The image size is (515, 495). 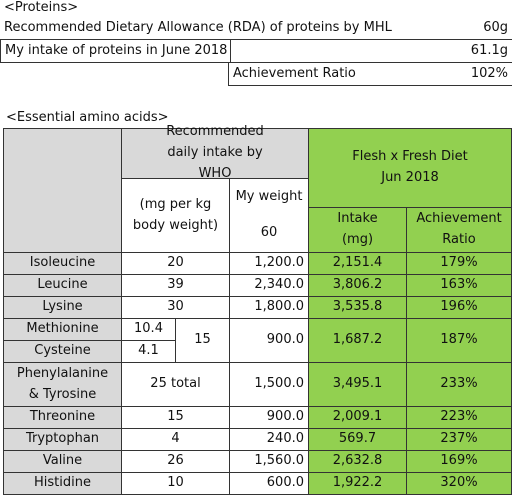 I want to click on amino-name: Phenylalanine & Tyrosine, so click(x=62, y=383).